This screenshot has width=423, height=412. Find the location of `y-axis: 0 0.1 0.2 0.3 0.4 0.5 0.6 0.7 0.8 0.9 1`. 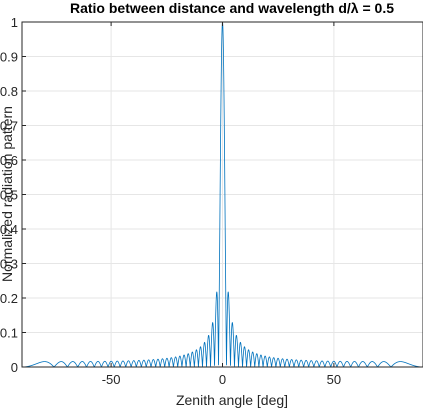

y-axis: 0 0.1 0.2 0.3 0.4 0.5 0.6 0.7 0.8 0.9 1 is located at coordinates (13, 195).